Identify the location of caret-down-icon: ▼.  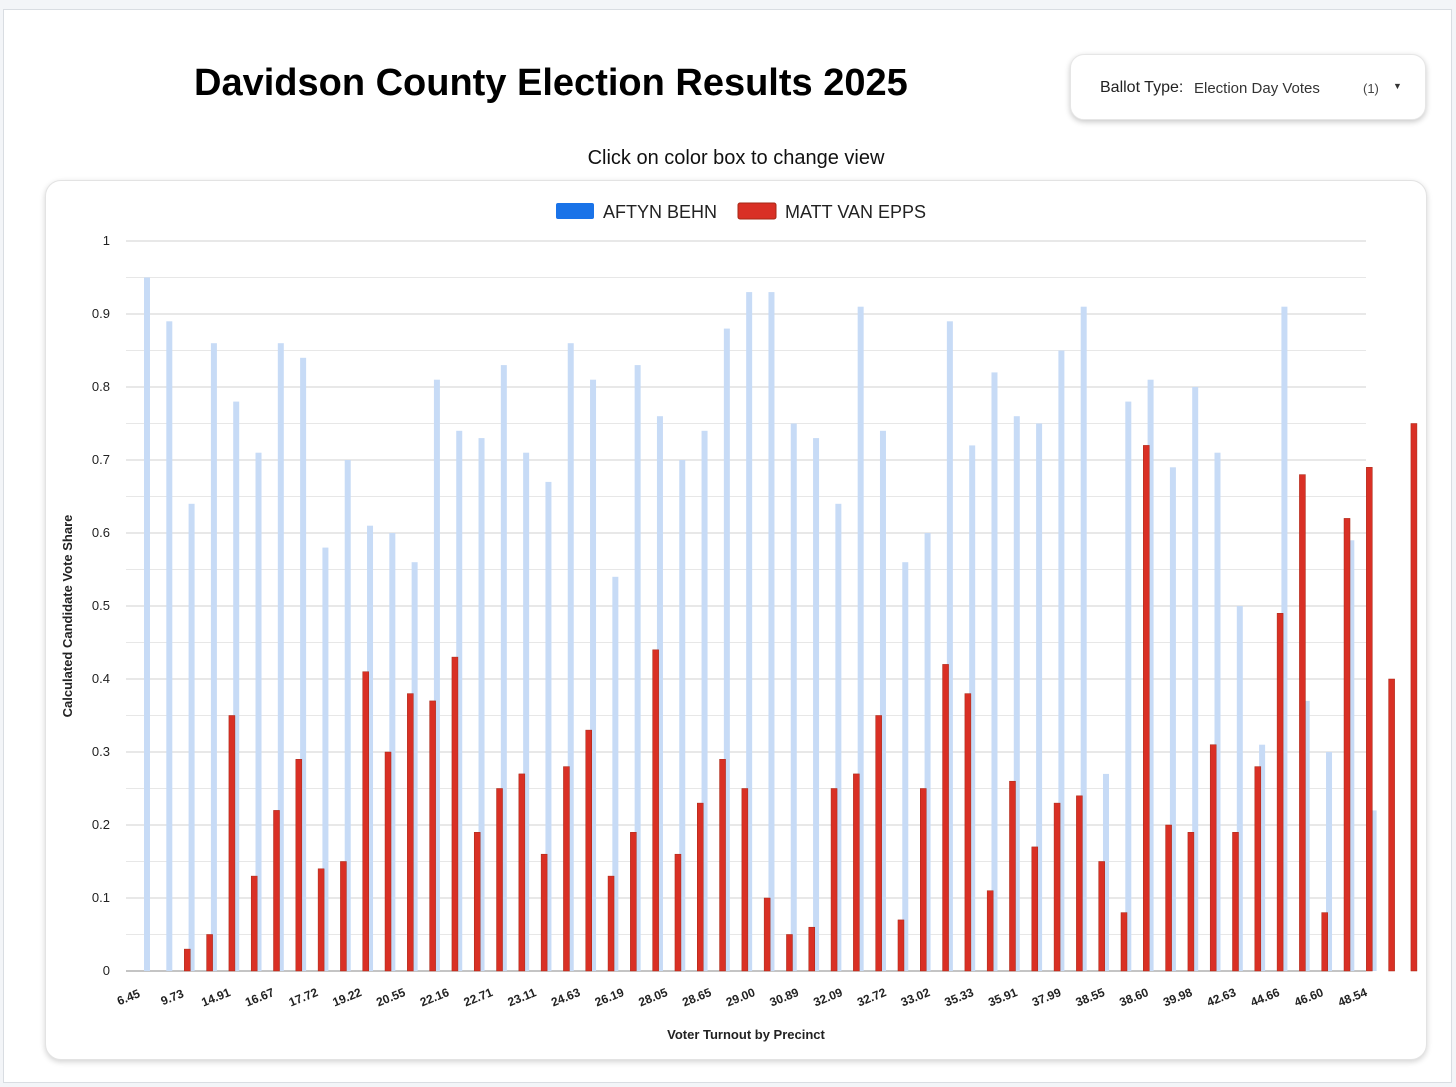
(1397, 86).